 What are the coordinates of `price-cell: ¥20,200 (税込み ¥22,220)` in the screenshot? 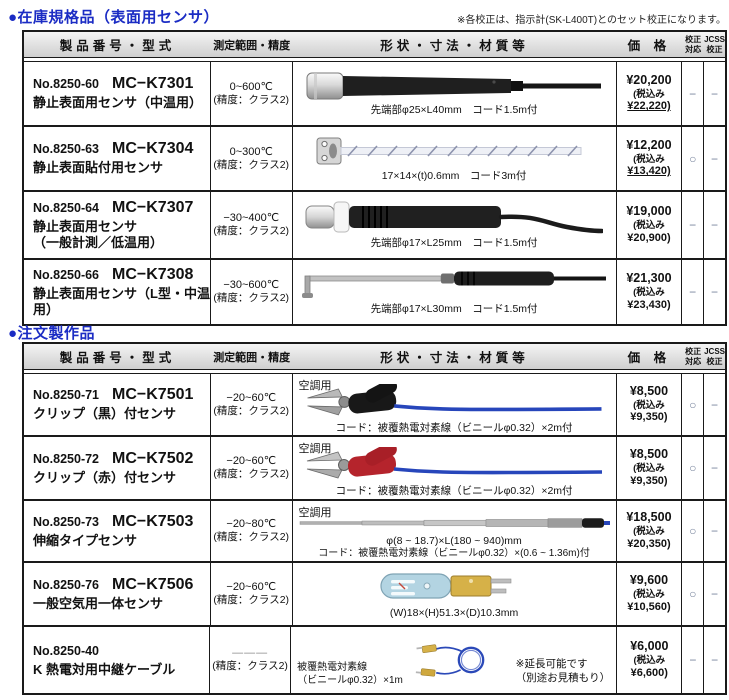 It's located at (650, 93).